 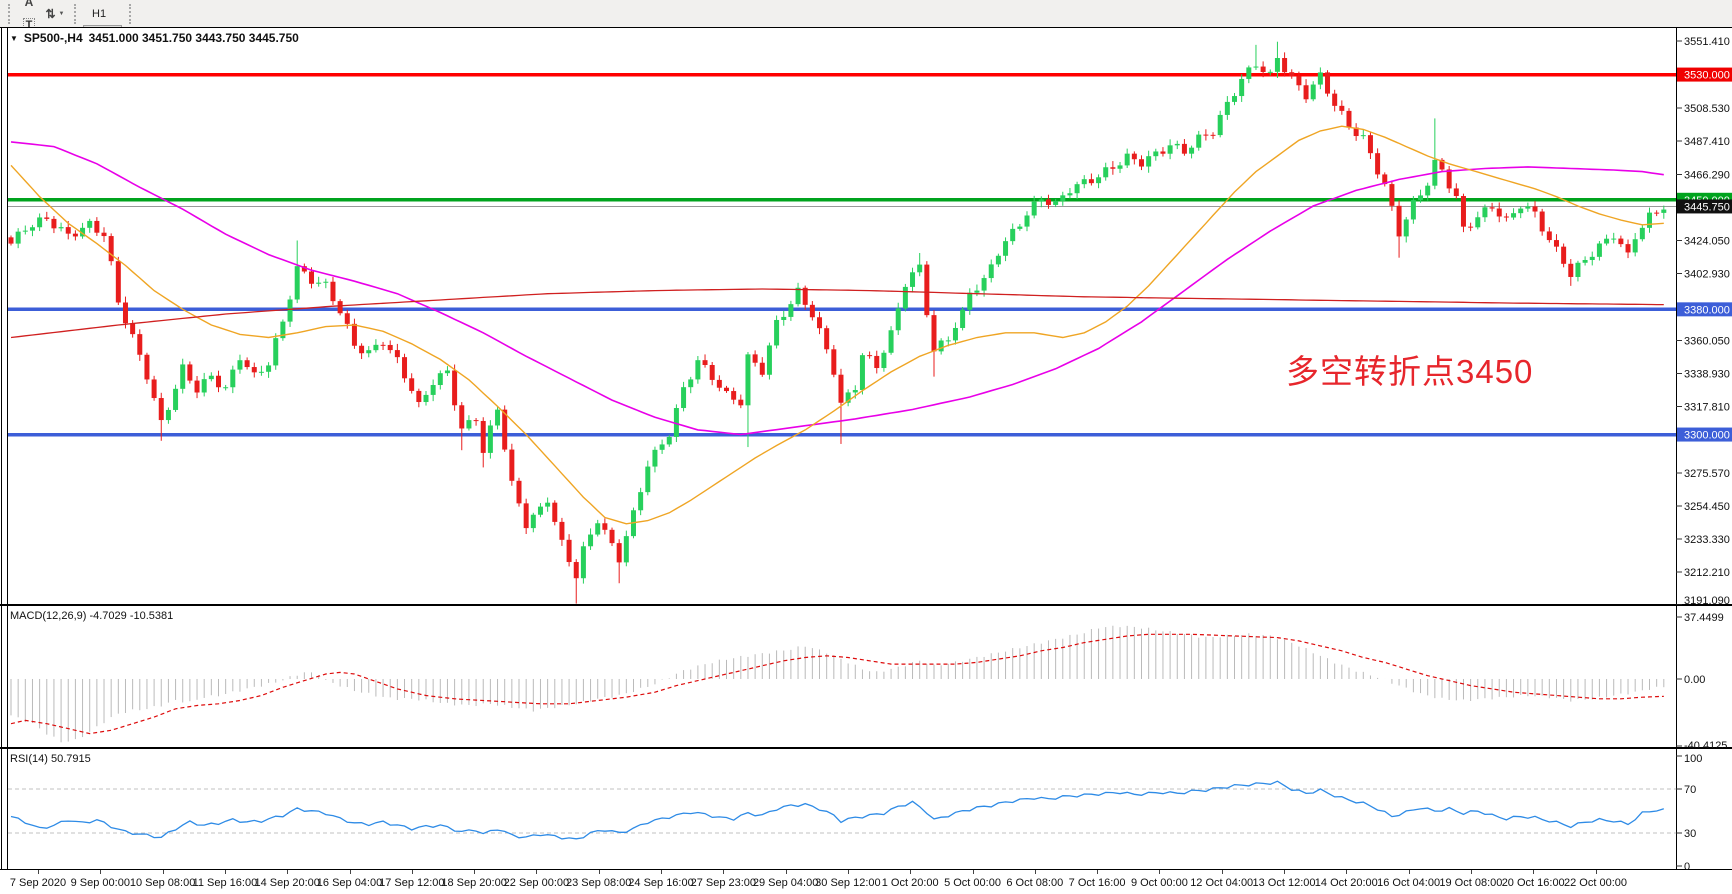 What do you see at coordinates (162, 883) in the screenshot?
I see `time-label: 10 Sep 08:00` at bounding box center [162, 883].